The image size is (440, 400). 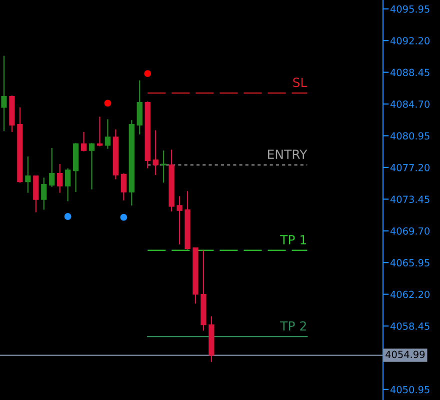 I want to click on y-tick-label: 4088.45, so click(x=410, y=72).